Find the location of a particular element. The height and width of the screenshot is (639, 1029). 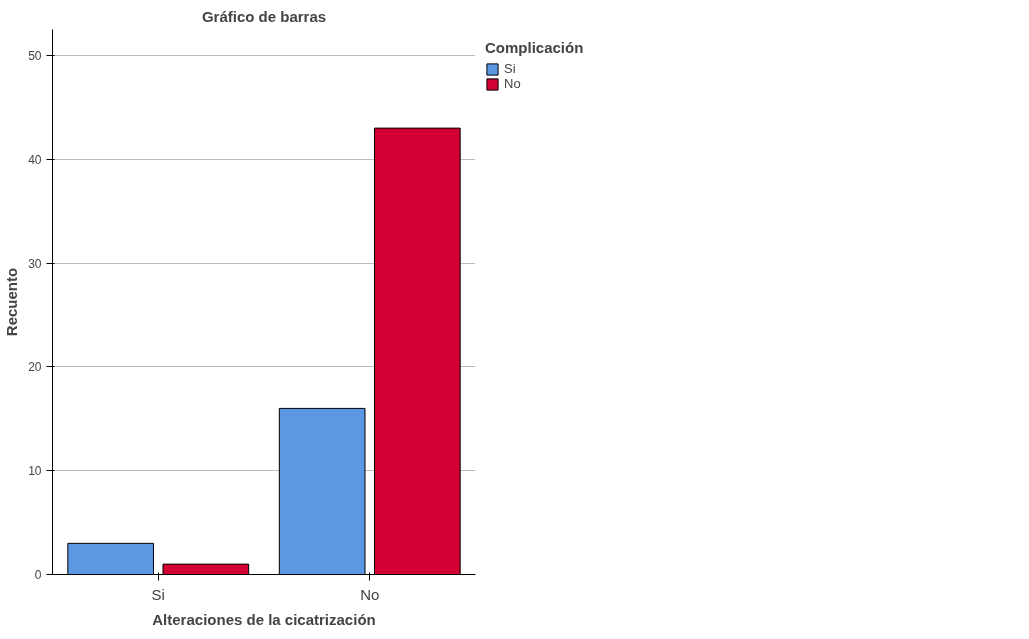

y-tick-label: 10 is located at coordinates (35, 471).